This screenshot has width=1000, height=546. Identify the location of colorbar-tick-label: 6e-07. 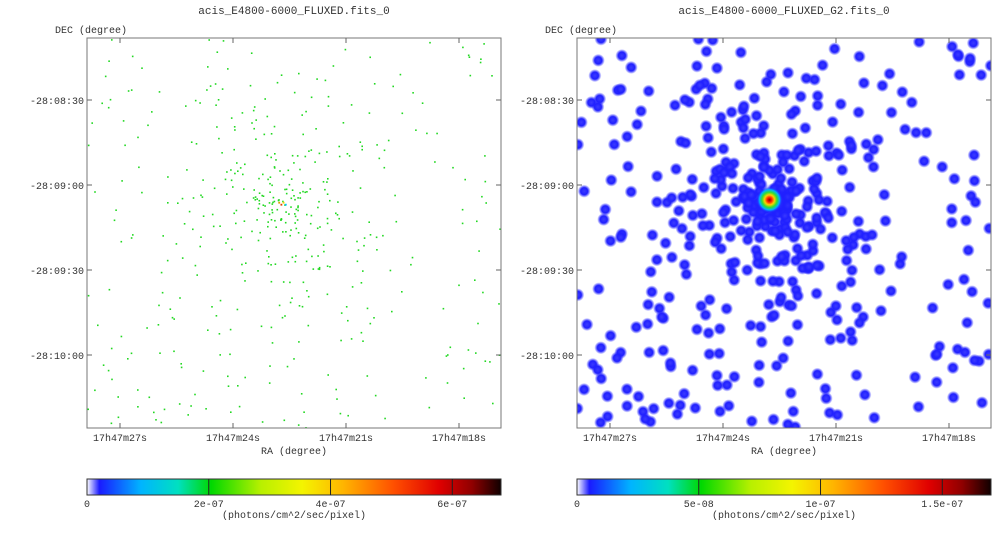
(452, 505).